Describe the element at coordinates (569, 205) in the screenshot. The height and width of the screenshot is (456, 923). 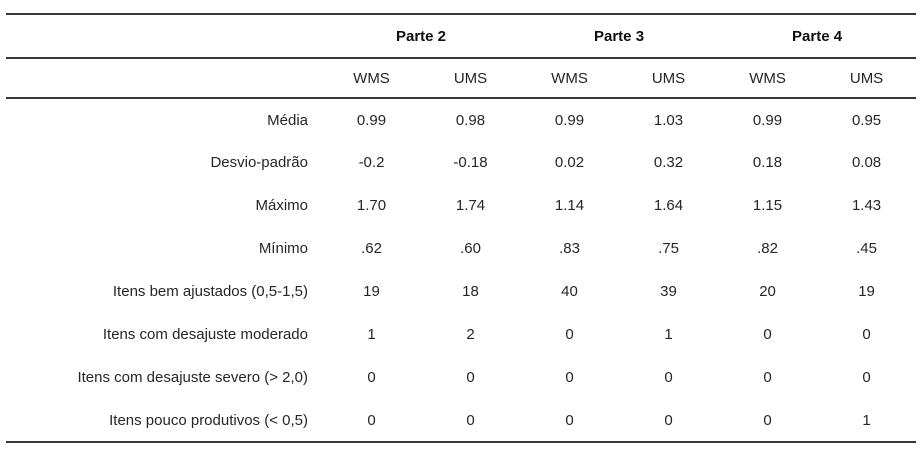
I see `cell: 1.14` at that location.